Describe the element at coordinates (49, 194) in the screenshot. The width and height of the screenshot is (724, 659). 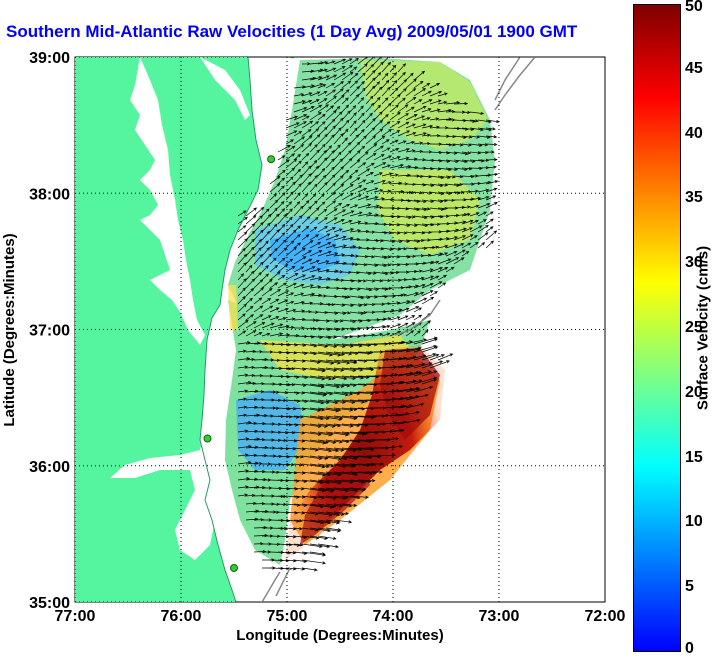
I see `y-tick-label: 38:00` at that location.